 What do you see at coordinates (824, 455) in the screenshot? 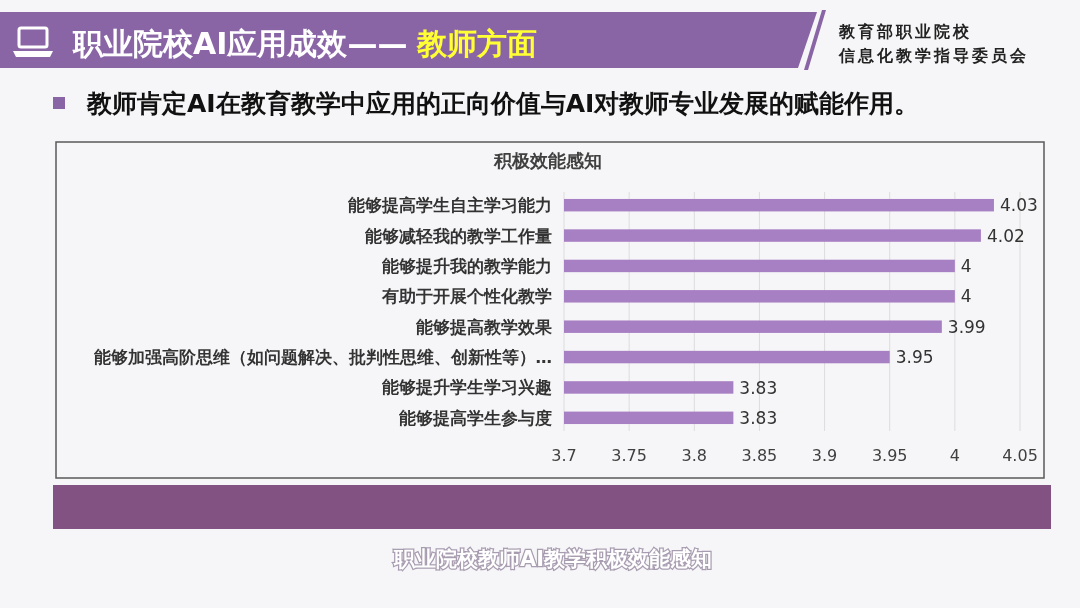
I see `x-tick-label: 3.9` at bounding box center [824, 455].